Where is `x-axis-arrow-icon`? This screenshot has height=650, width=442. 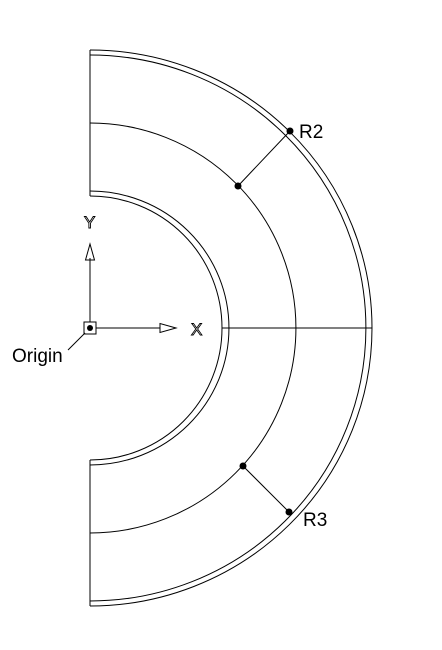 x-axis-arrow-icon is located at coordinates (168, 328).